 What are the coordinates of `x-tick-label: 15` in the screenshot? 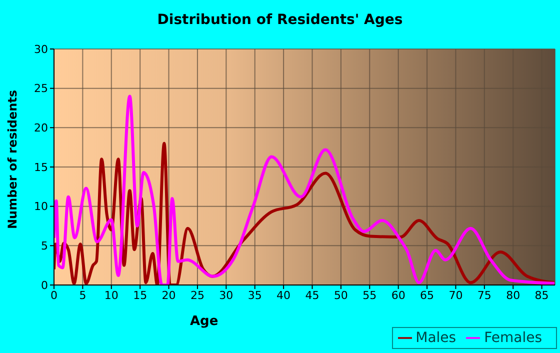 It's located at (140, 295).